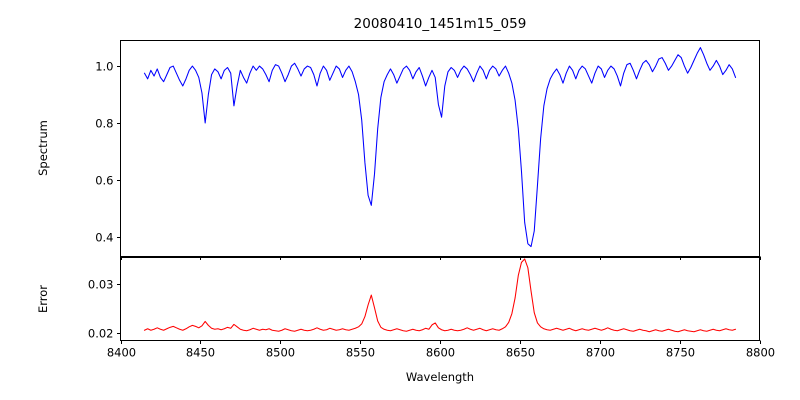  Describe the element at coordinates (600, 353) in the screenshot. I see `x-tick-label: 8700` at that location.